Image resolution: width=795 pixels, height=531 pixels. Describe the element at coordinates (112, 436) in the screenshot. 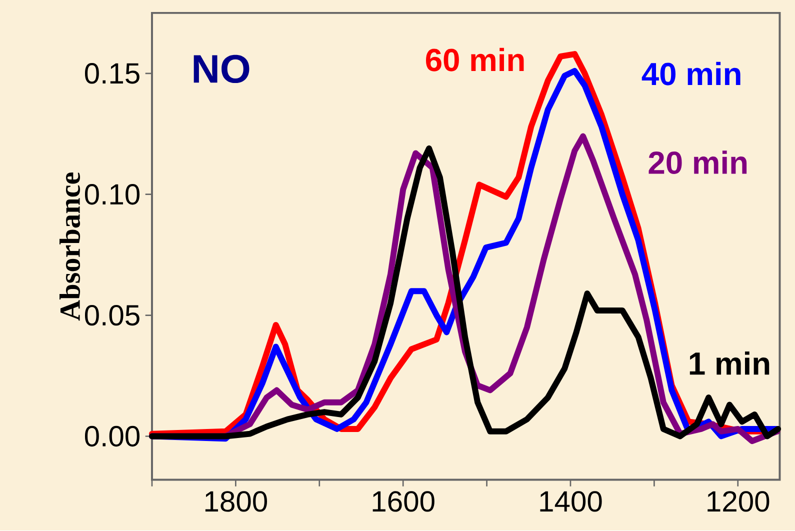

I see `y-tick-label: 0.00` at that location.